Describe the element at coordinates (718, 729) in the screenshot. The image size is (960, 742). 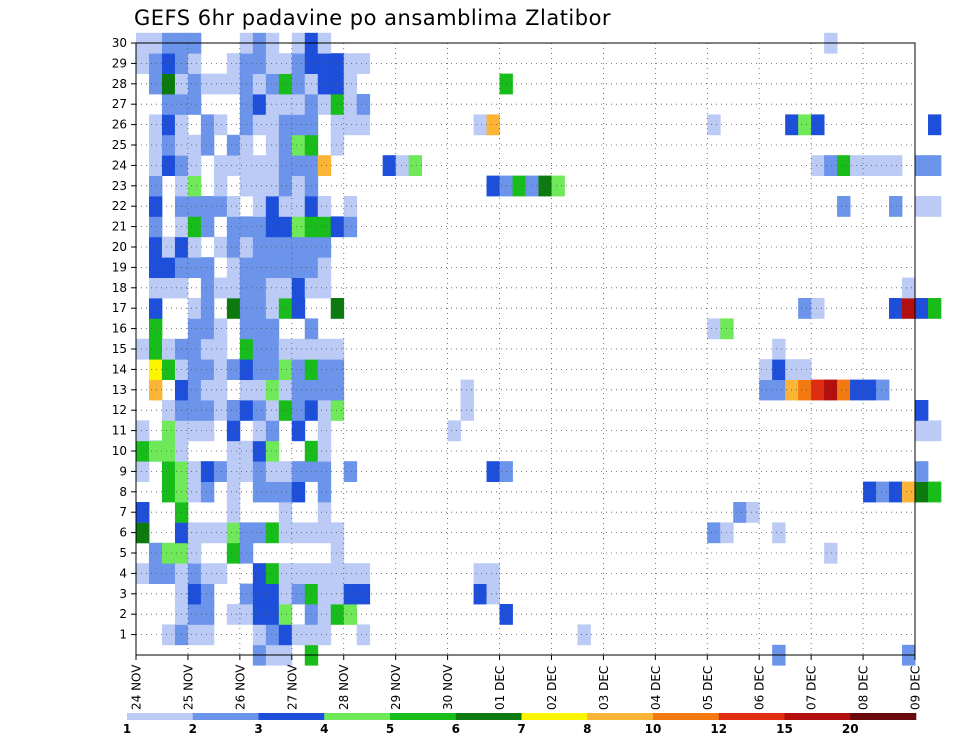
I see `colorbar-label: 12` at that location.